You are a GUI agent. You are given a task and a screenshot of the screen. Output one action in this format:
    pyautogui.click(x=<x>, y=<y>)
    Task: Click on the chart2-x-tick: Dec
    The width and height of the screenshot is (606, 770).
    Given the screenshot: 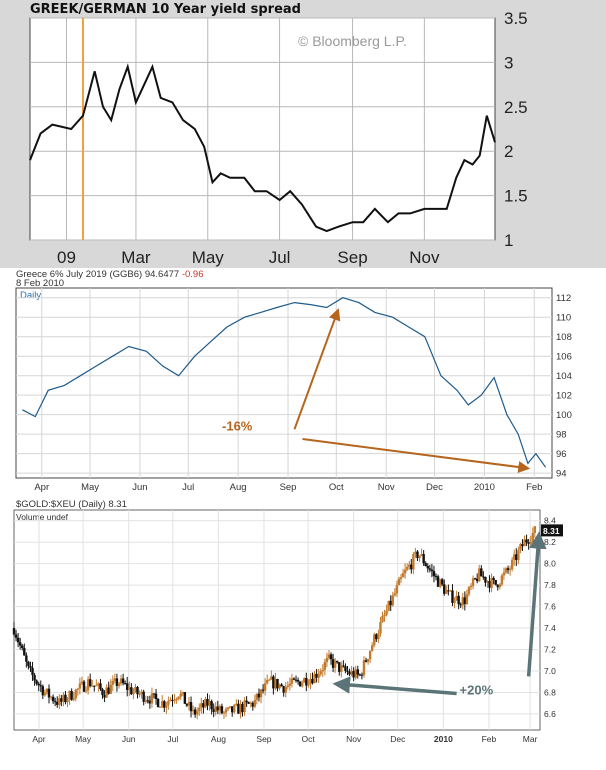 What is the action you would take?
    pyautogui.click(x=434, y=487)
    